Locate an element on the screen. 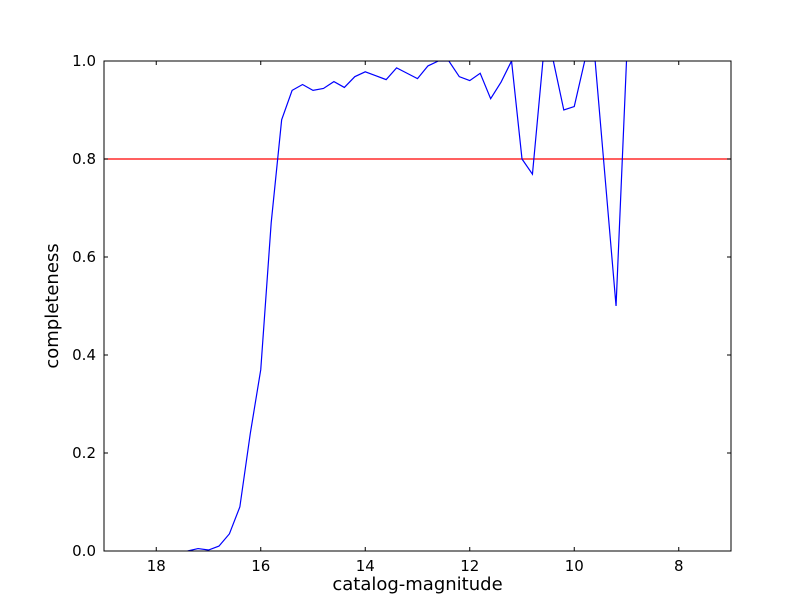  x-tick-label: 8 is located at coordinates (679, 566).